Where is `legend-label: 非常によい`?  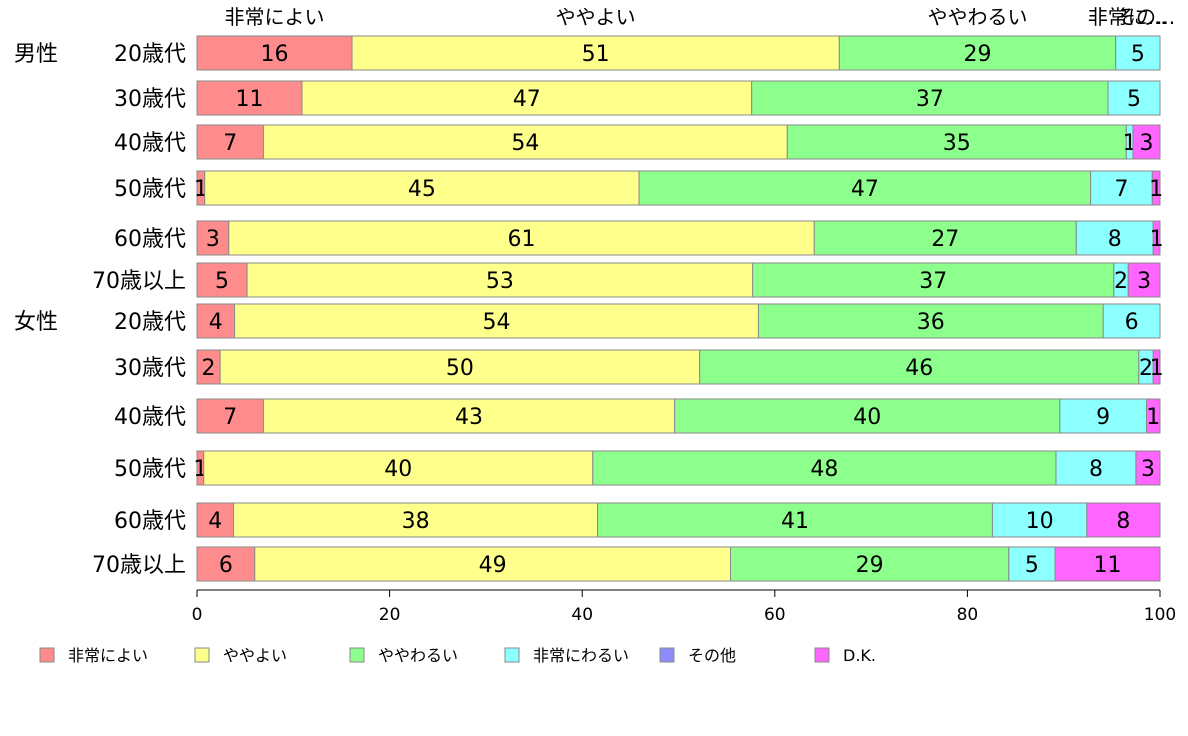 legend-label: 非常によい is located at coordinates (108, 655).